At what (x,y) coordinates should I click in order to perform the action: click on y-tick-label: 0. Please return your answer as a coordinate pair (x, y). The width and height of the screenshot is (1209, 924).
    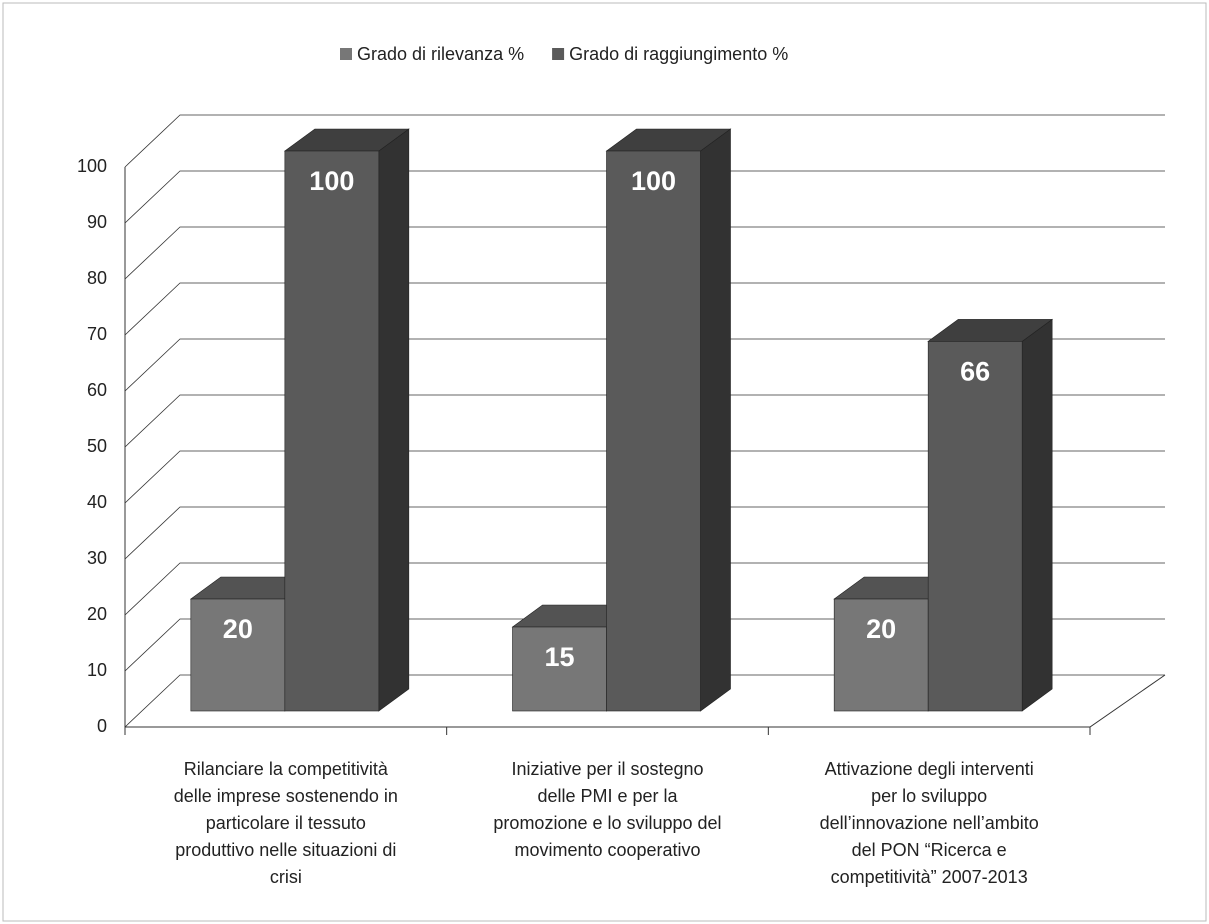
    Looking at the image, I should click on (102, 726).